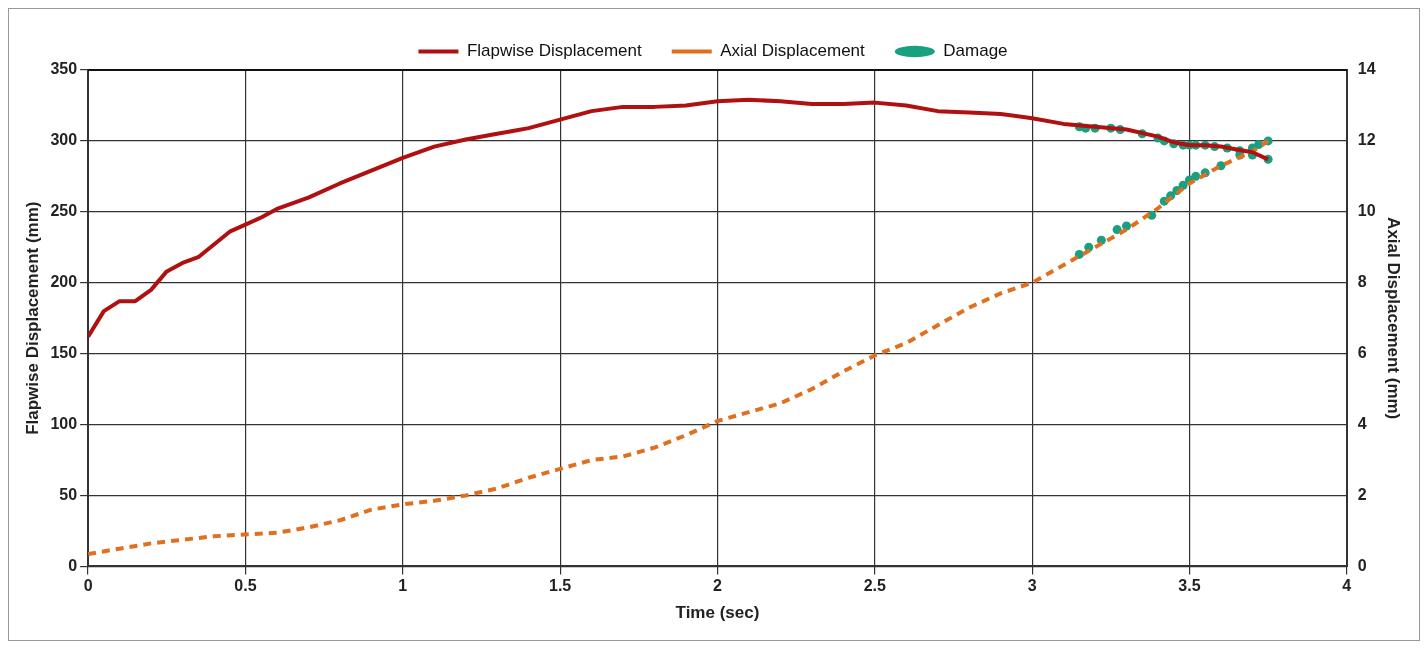 The image size is (1428, 649). What do you see at coordinates (64, 69) in the screenshot?
I see `y-tick-label: 350` at bounding box center [64, 69].